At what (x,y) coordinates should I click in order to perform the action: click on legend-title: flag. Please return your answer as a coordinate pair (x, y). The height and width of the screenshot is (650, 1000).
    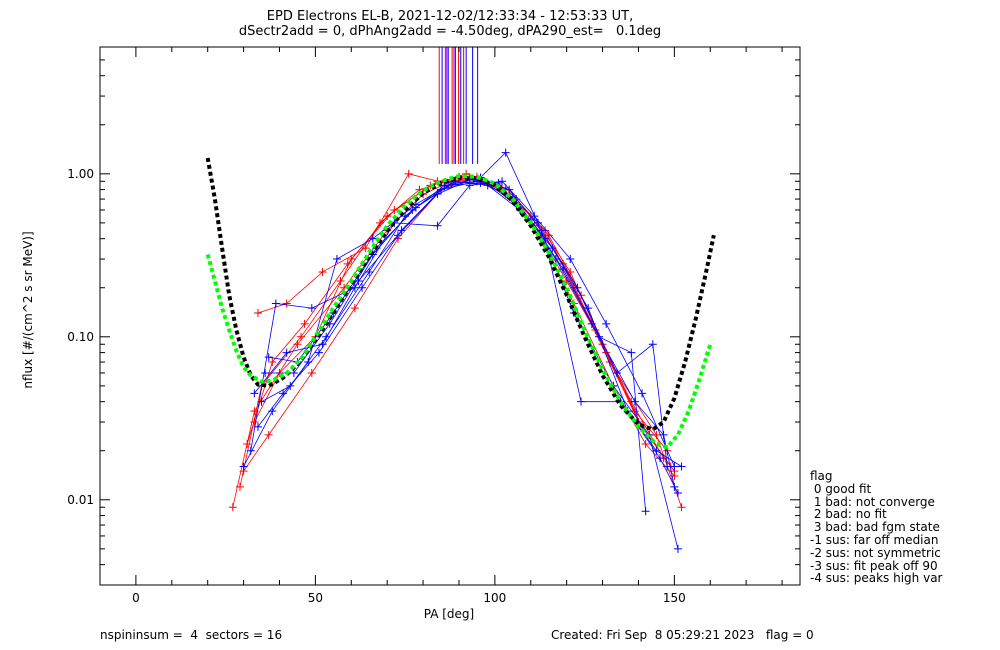
    Looking at the image, I should click on (821, 476).